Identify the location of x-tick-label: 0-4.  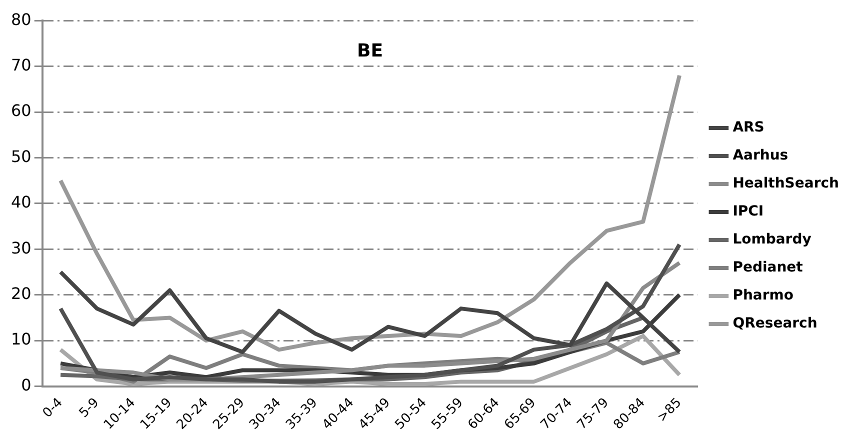
(53, 408).